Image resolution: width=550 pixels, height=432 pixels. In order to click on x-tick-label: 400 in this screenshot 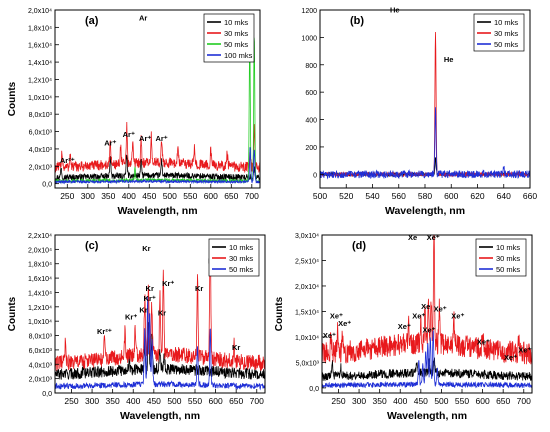, I will do `click(129, 196)`.